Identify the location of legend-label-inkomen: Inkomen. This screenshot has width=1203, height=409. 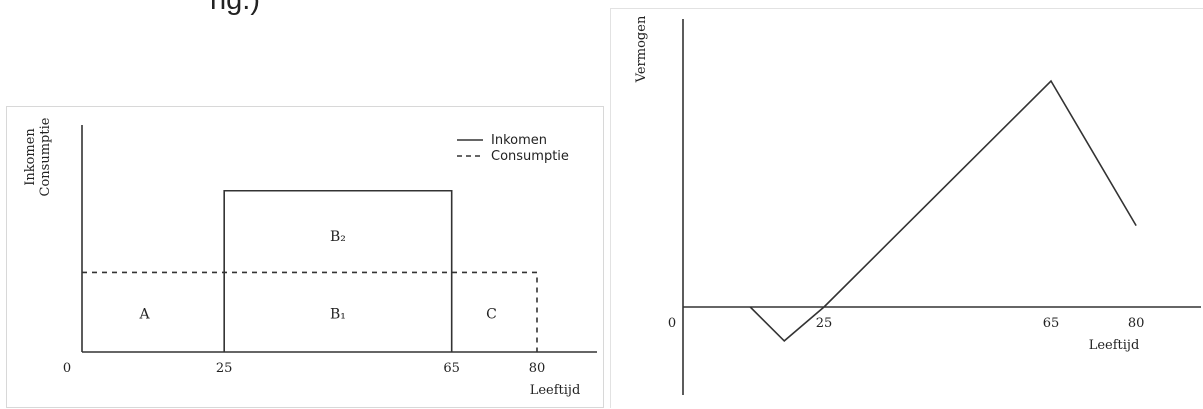
(519, 140).